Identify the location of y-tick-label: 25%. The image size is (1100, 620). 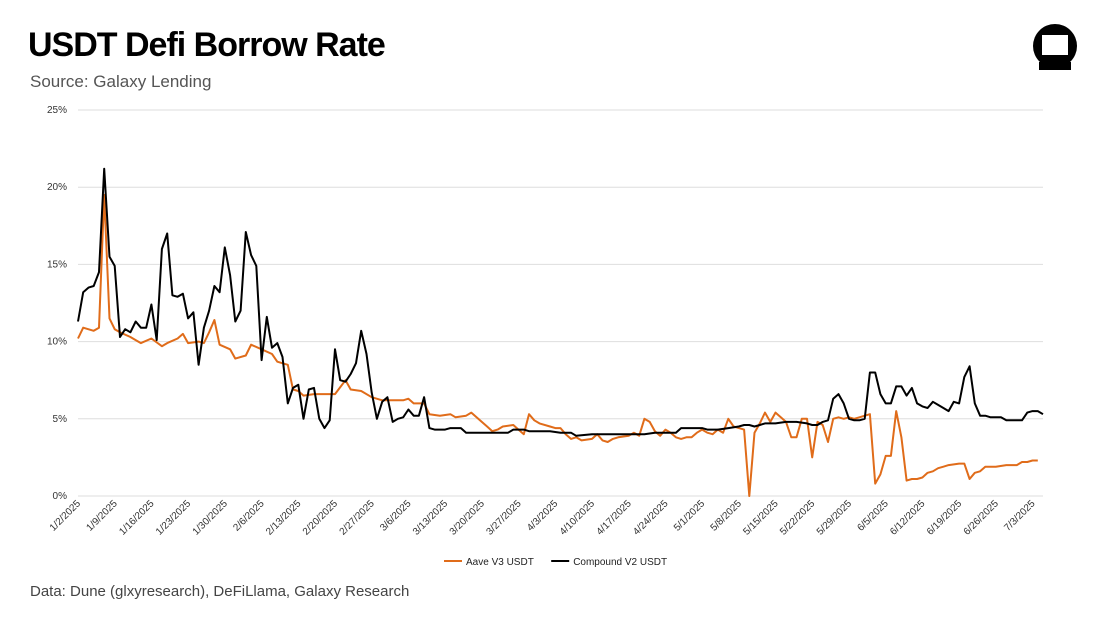
(57, 110).